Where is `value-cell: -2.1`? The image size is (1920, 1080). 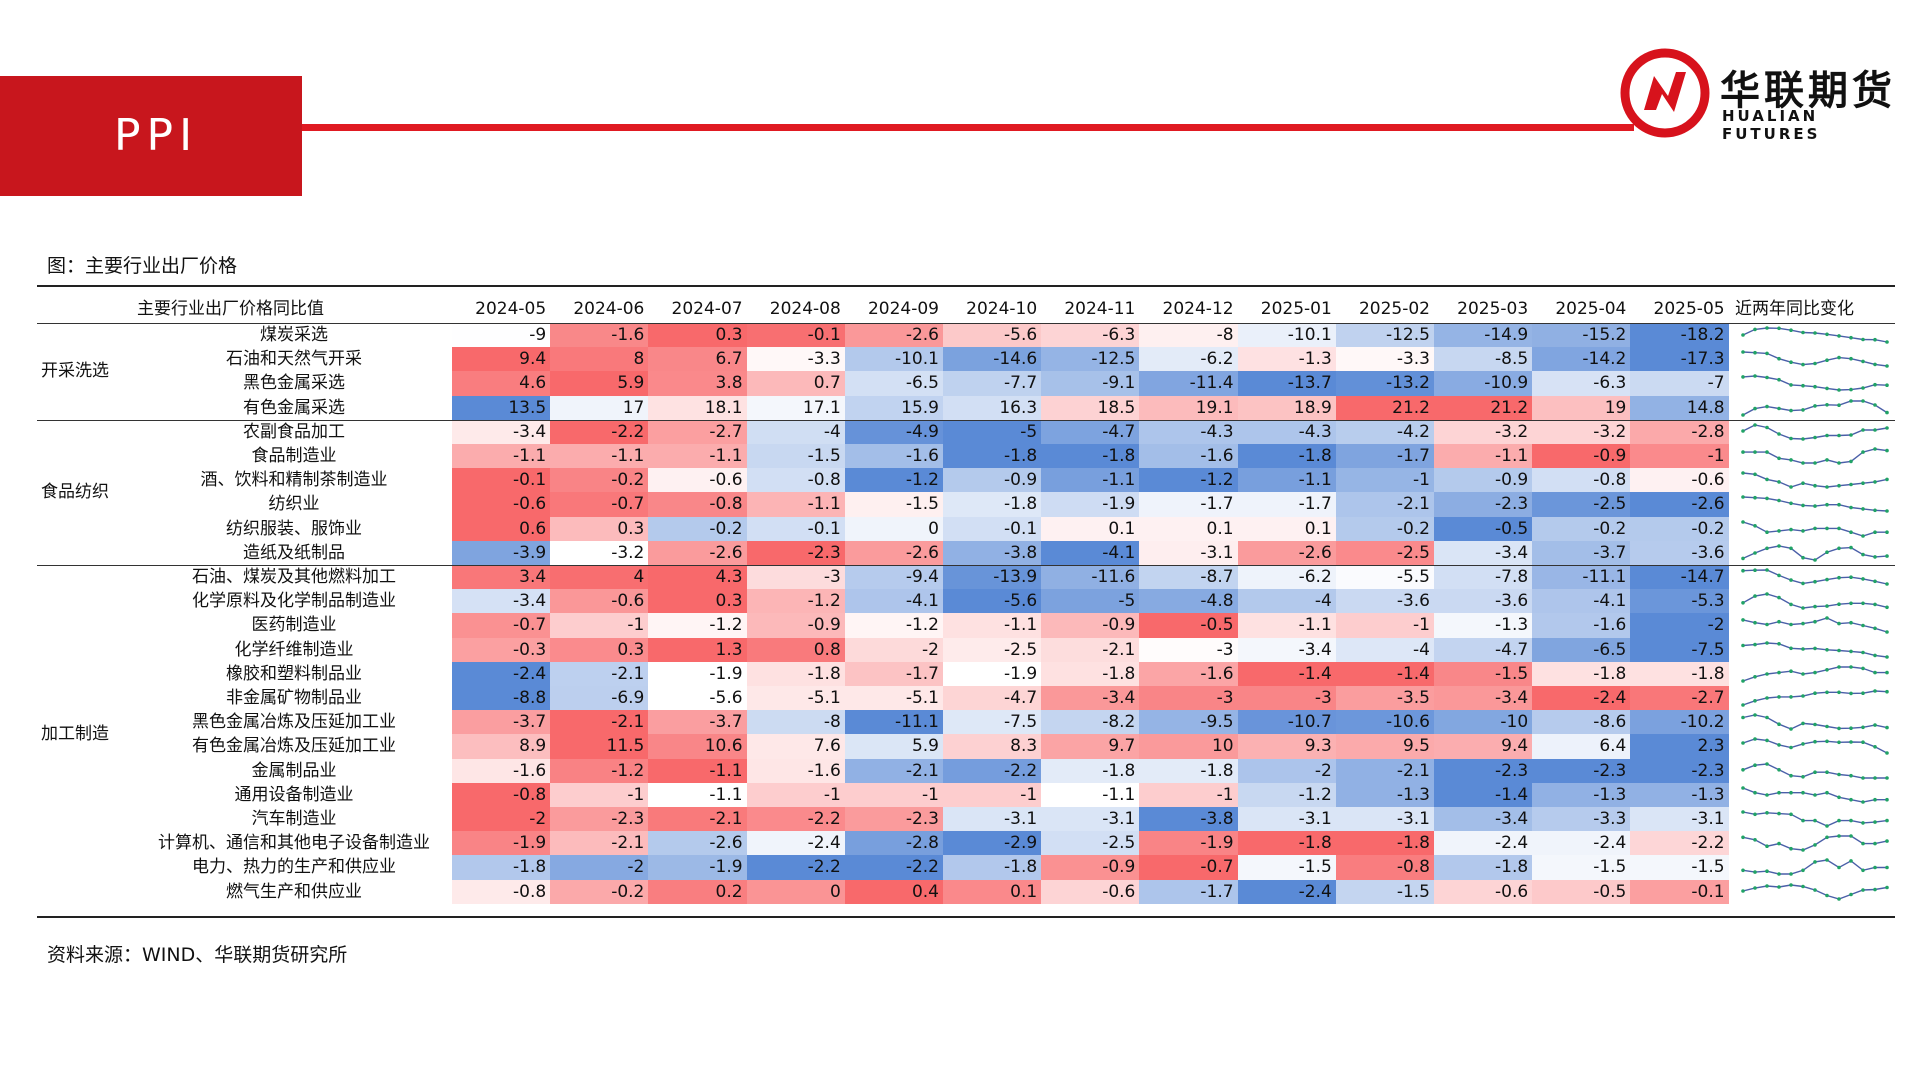 value-cell: -2.1 is located at coordinates (599, 722).